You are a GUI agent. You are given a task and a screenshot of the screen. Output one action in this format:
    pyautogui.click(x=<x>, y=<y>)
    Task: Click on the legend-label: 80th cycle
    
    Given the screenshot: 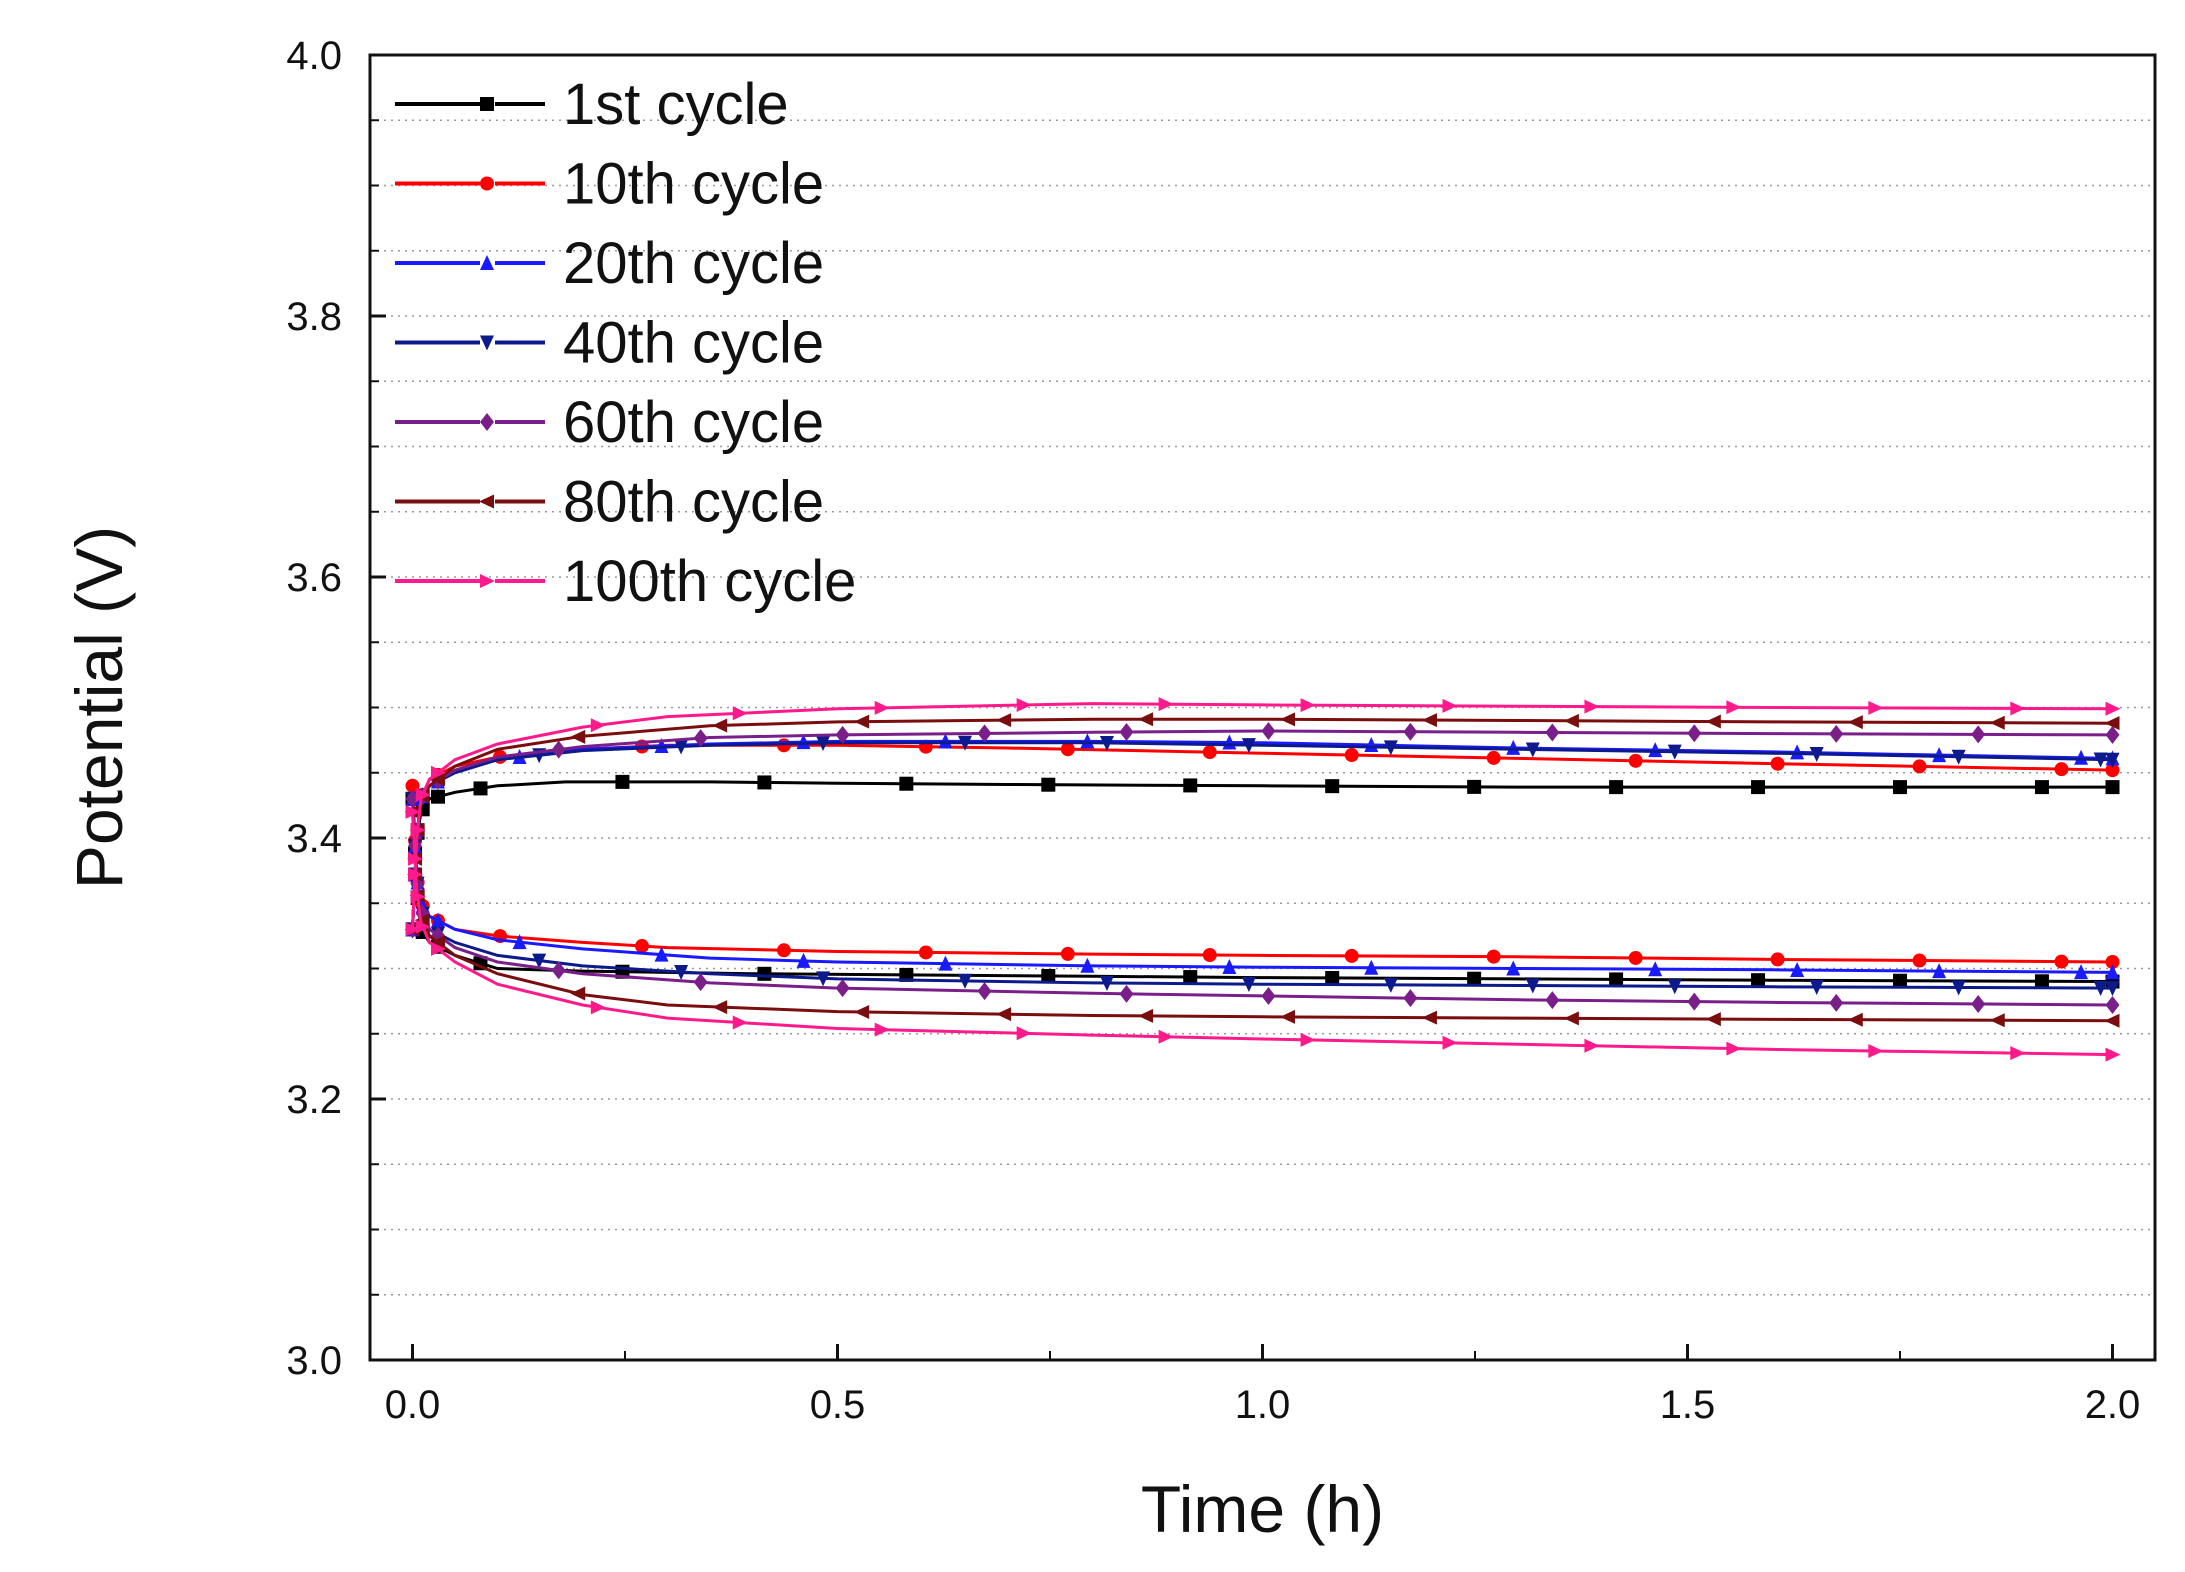 What is the action you would take?
    pyautogui.click(x=693, y=502)
    